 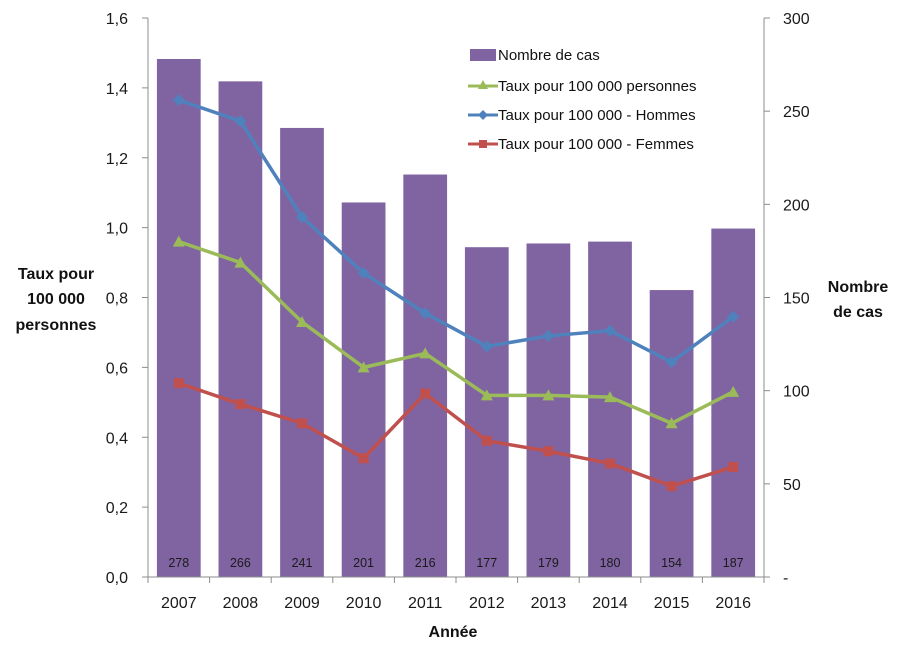 What do you see at coordinates (796, 205) in the screenshot?
I see `right-tick-label: 200` at bounding box center [796, 205].